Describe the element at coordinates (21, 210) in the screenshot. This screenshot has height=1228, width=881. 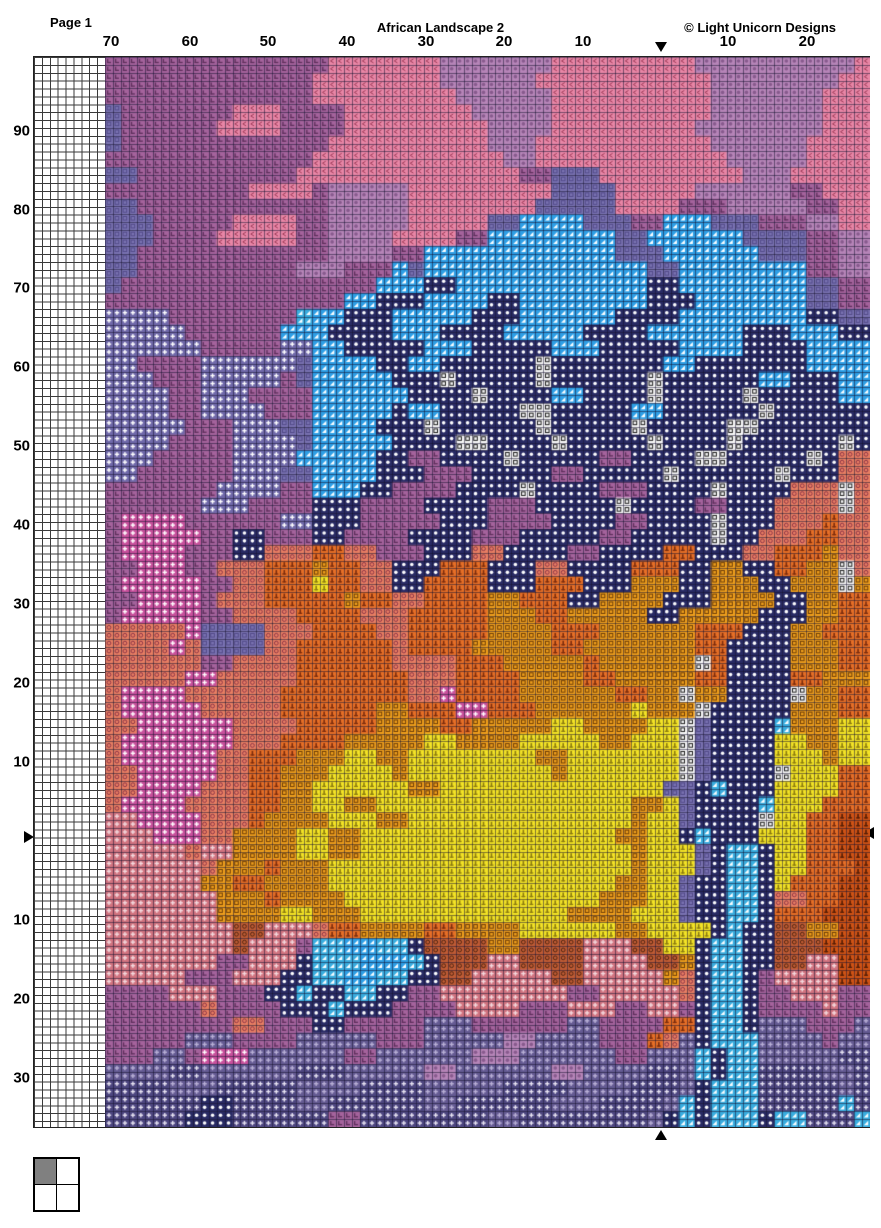
I see `row-number-label: 80` at that location.